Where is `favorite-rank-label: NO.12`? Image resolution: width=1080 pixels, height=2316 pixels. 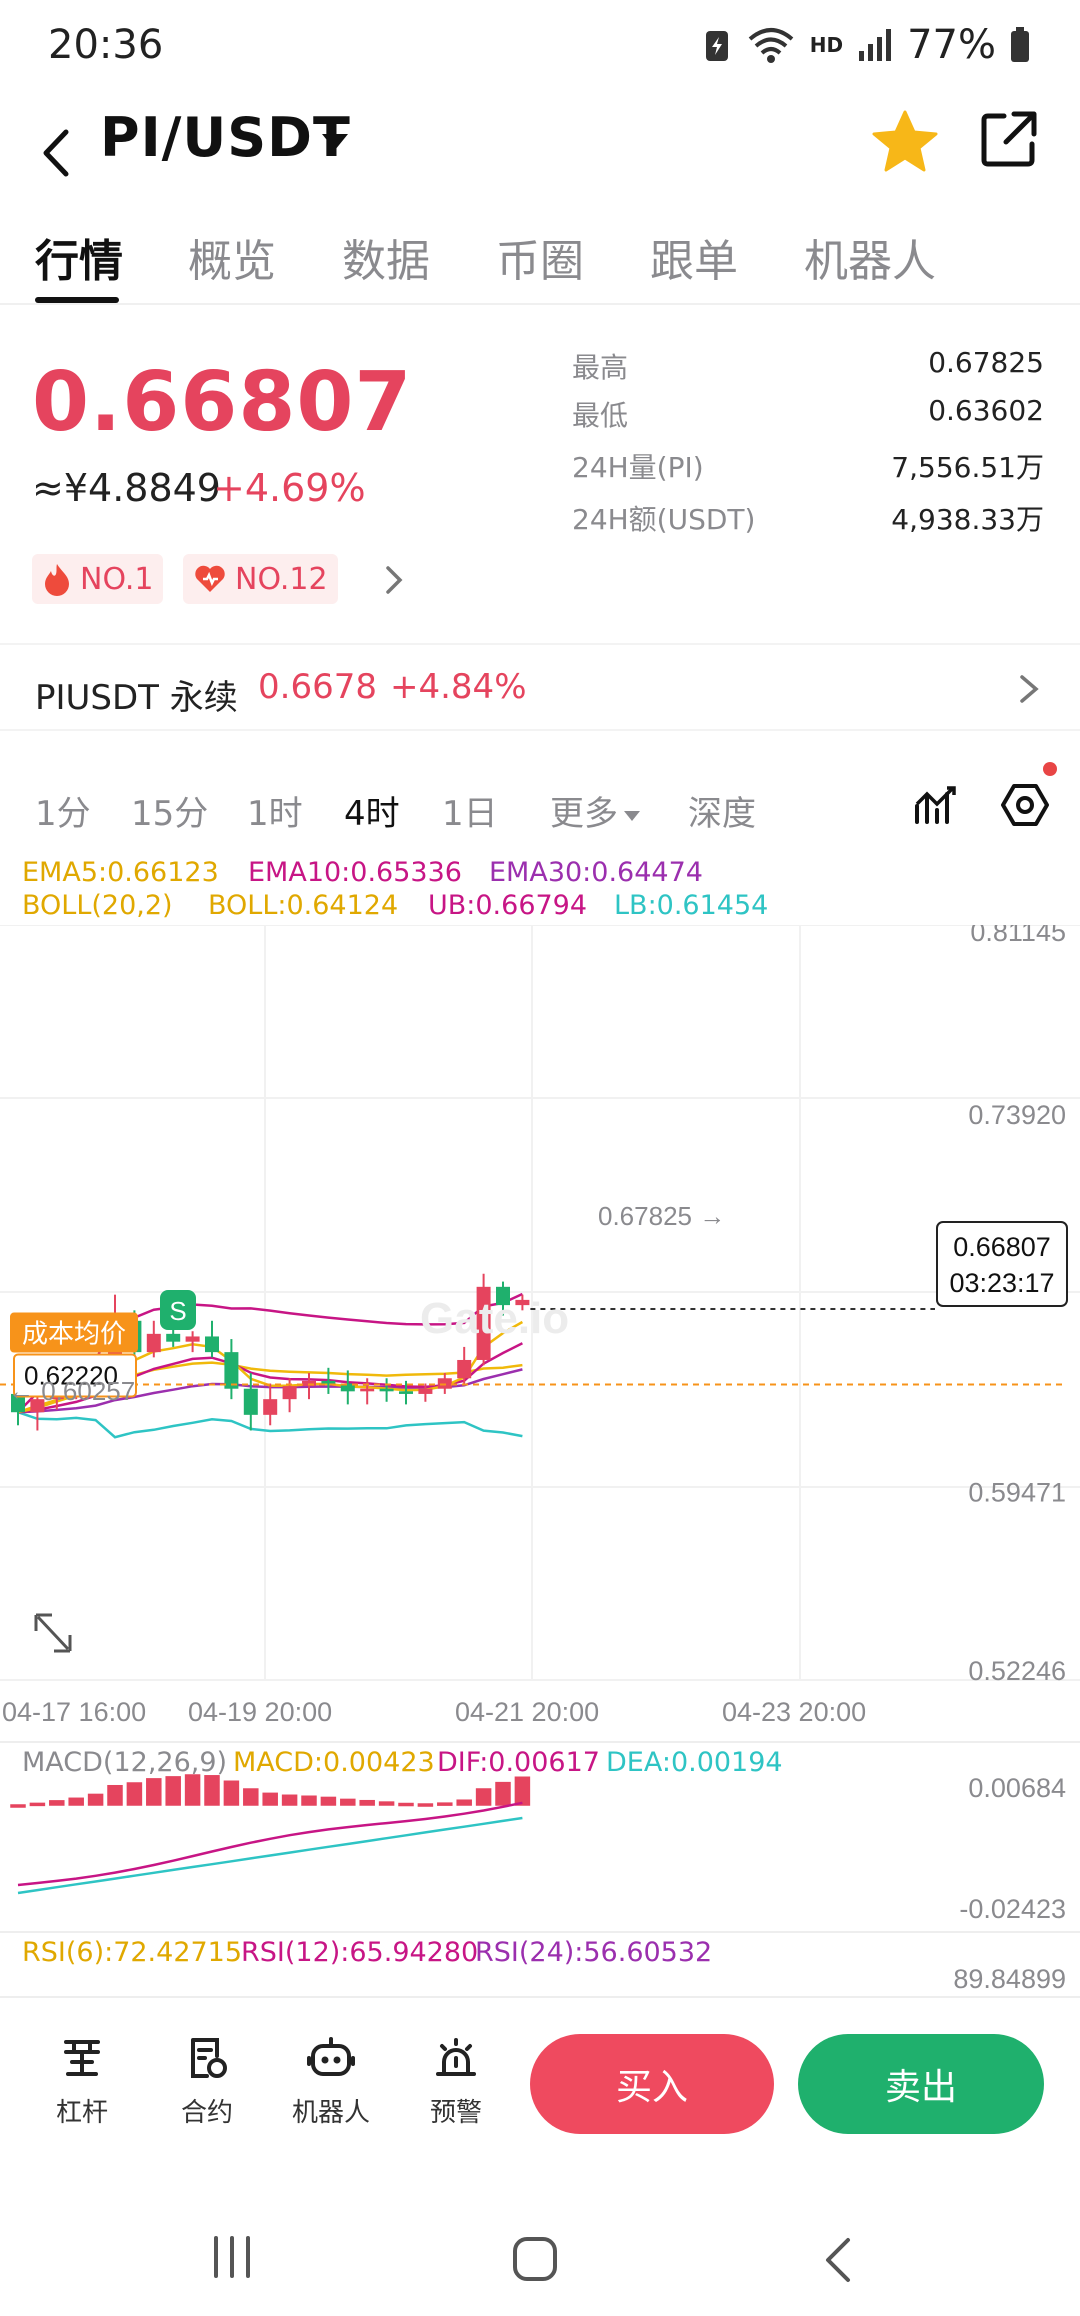 favorite-rank-label: NO.12 is located at coordinates (281, 579).